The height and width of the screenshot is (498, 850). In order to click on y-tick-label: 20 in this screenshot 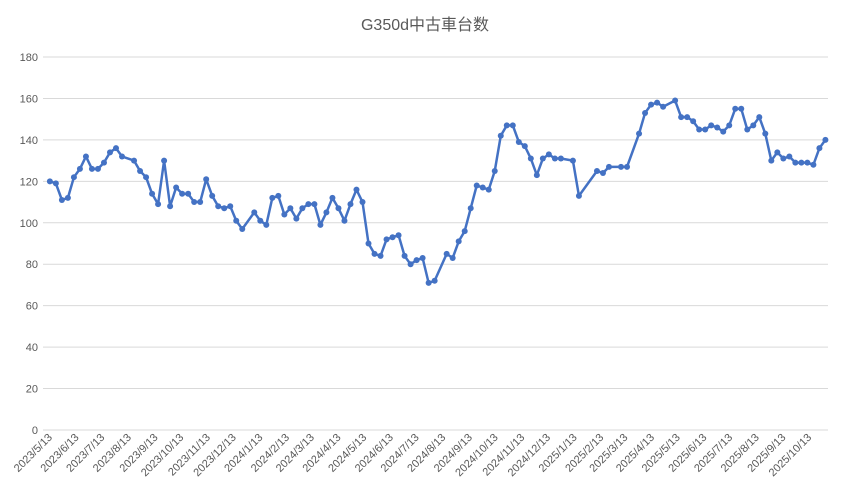, I will do `click(32, 390)`.